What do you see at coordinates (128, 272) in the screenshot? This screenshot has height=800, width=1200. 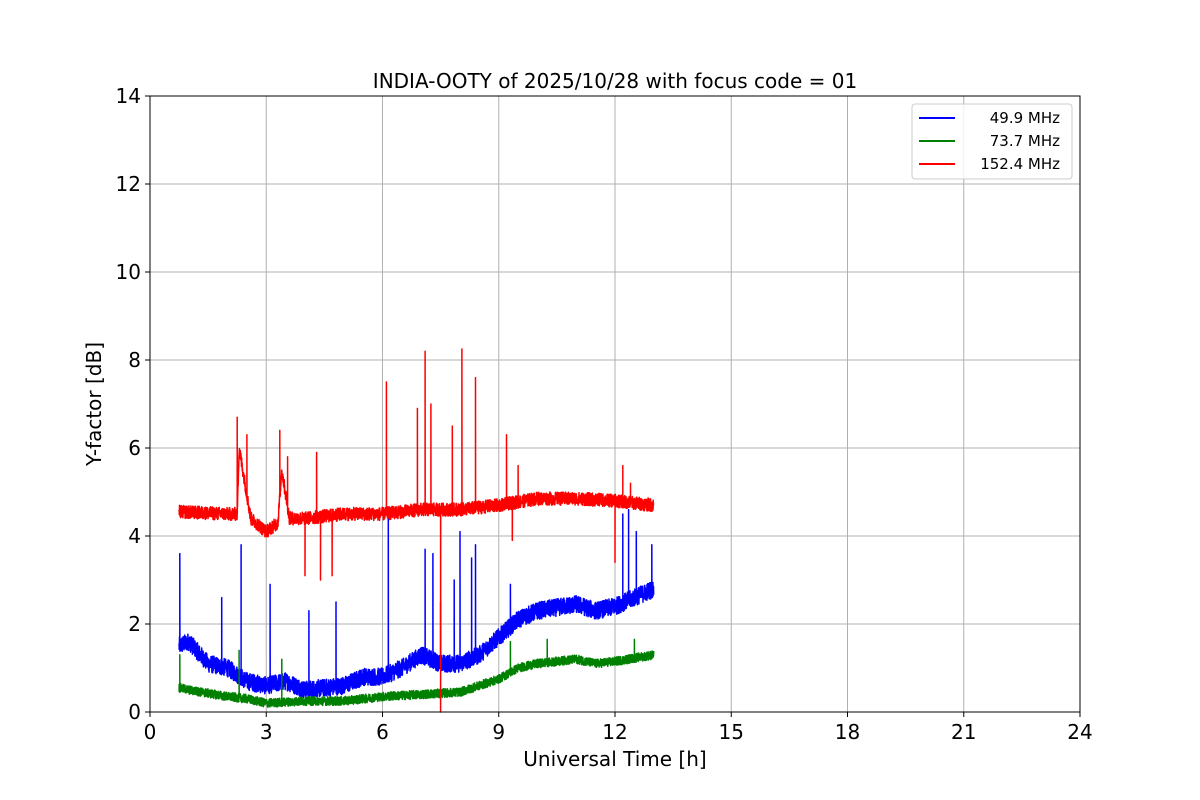 I see `y-tick-label: 10` at bounding box center [128, 272].